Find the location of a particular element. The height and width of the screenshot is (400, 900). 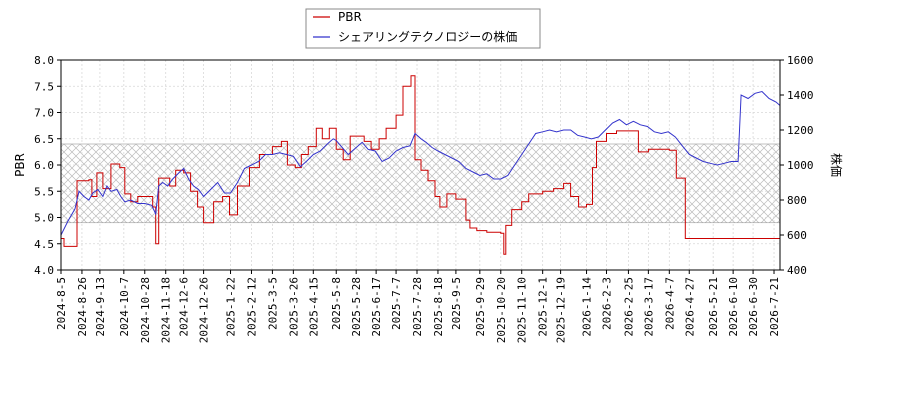

x-tick-label: 2025-5-8 is located at coordinates (336, 303).